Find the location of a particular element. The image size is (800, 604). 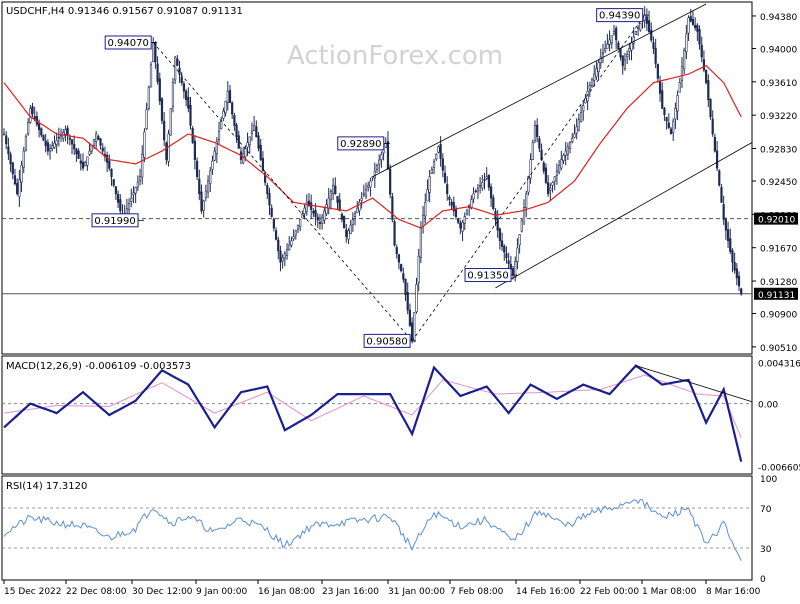

trendline is located at coordinates (624, 215).